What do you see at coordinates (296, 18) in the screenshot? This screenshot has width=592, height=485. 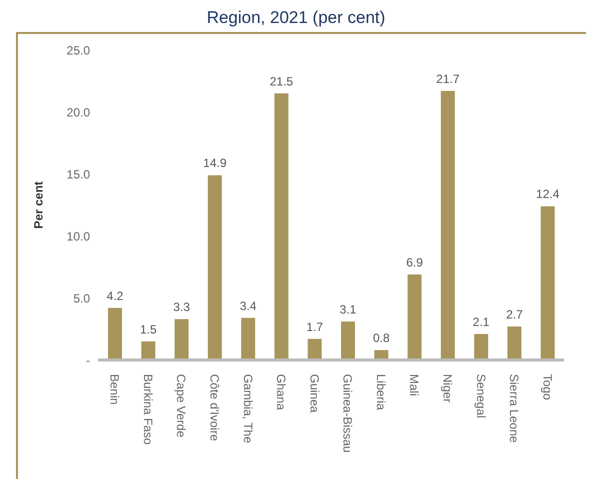 I see `chart-title: Region, 2021 (per cent)` at bounding box center [296, 18].